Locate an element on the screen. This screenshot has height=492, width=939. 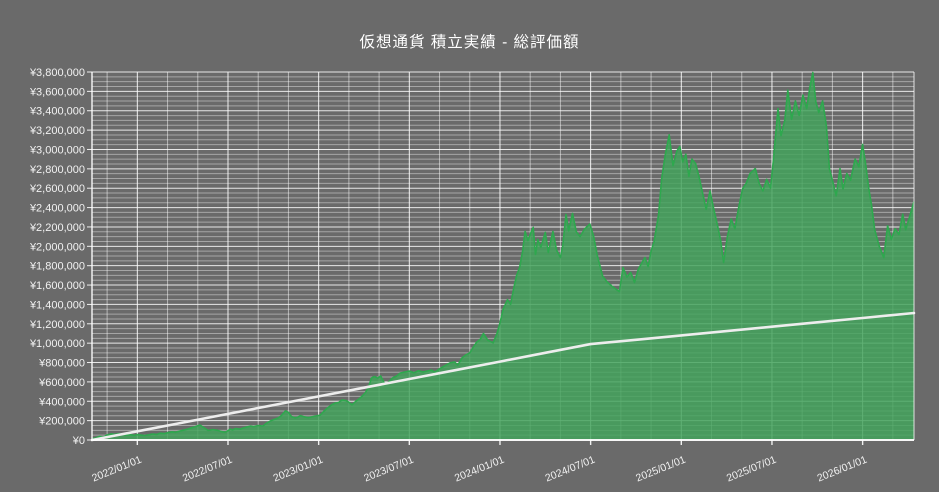
svg-text: ¥3,600,000 is located at coordinates (57, 92).